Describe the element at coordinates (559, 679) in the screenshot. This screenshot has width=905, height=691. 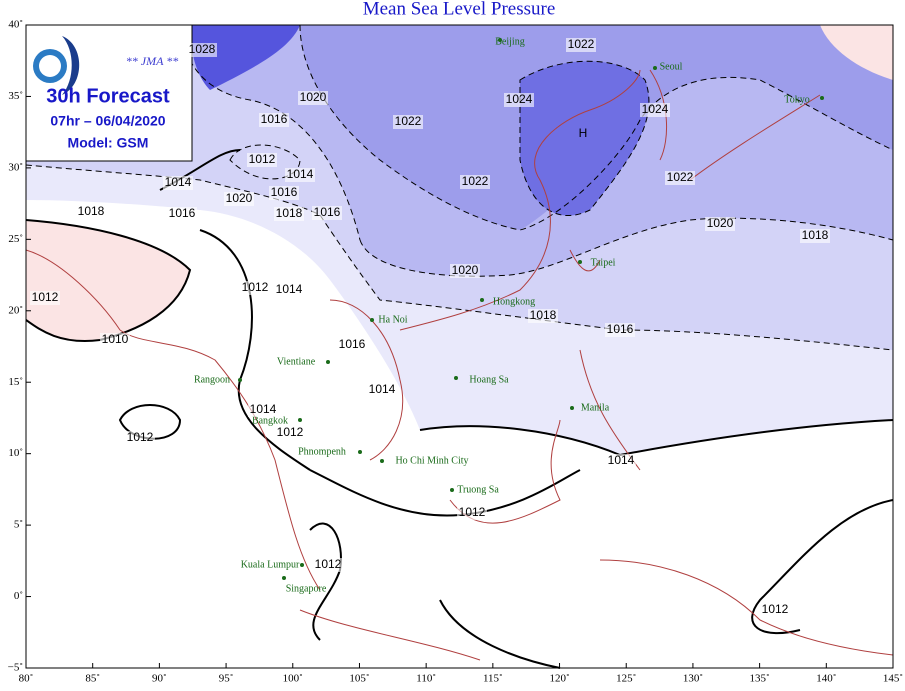
I see `lon-label: 120˚` at that location.